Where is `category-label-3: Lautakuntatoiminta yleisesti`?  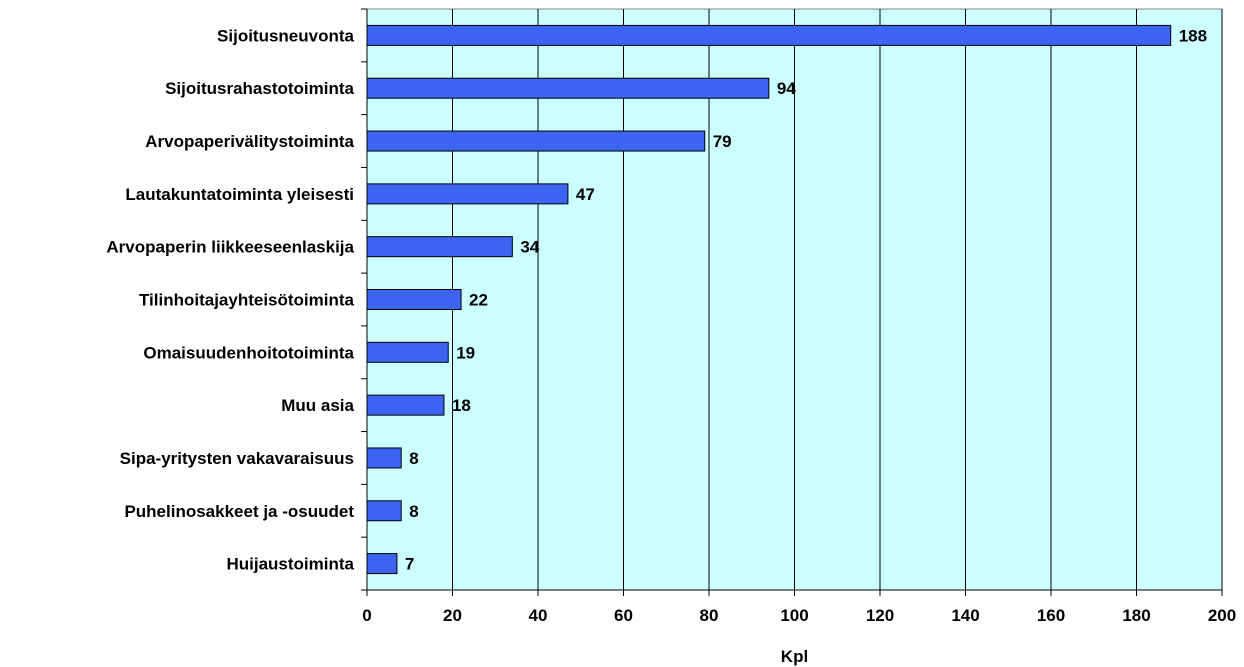 category-label-3: Lautakuntatoiminta yleisesti is located at coordinates (239, 194).